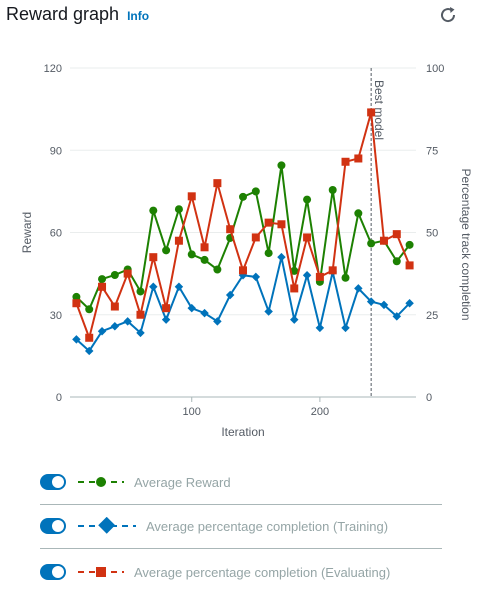 The height and width of the screenshot is (612, 483). Describe the element at coordinates (182, 482) in the screenshot. I see `legend-label-reward: Average Reward` at that location.